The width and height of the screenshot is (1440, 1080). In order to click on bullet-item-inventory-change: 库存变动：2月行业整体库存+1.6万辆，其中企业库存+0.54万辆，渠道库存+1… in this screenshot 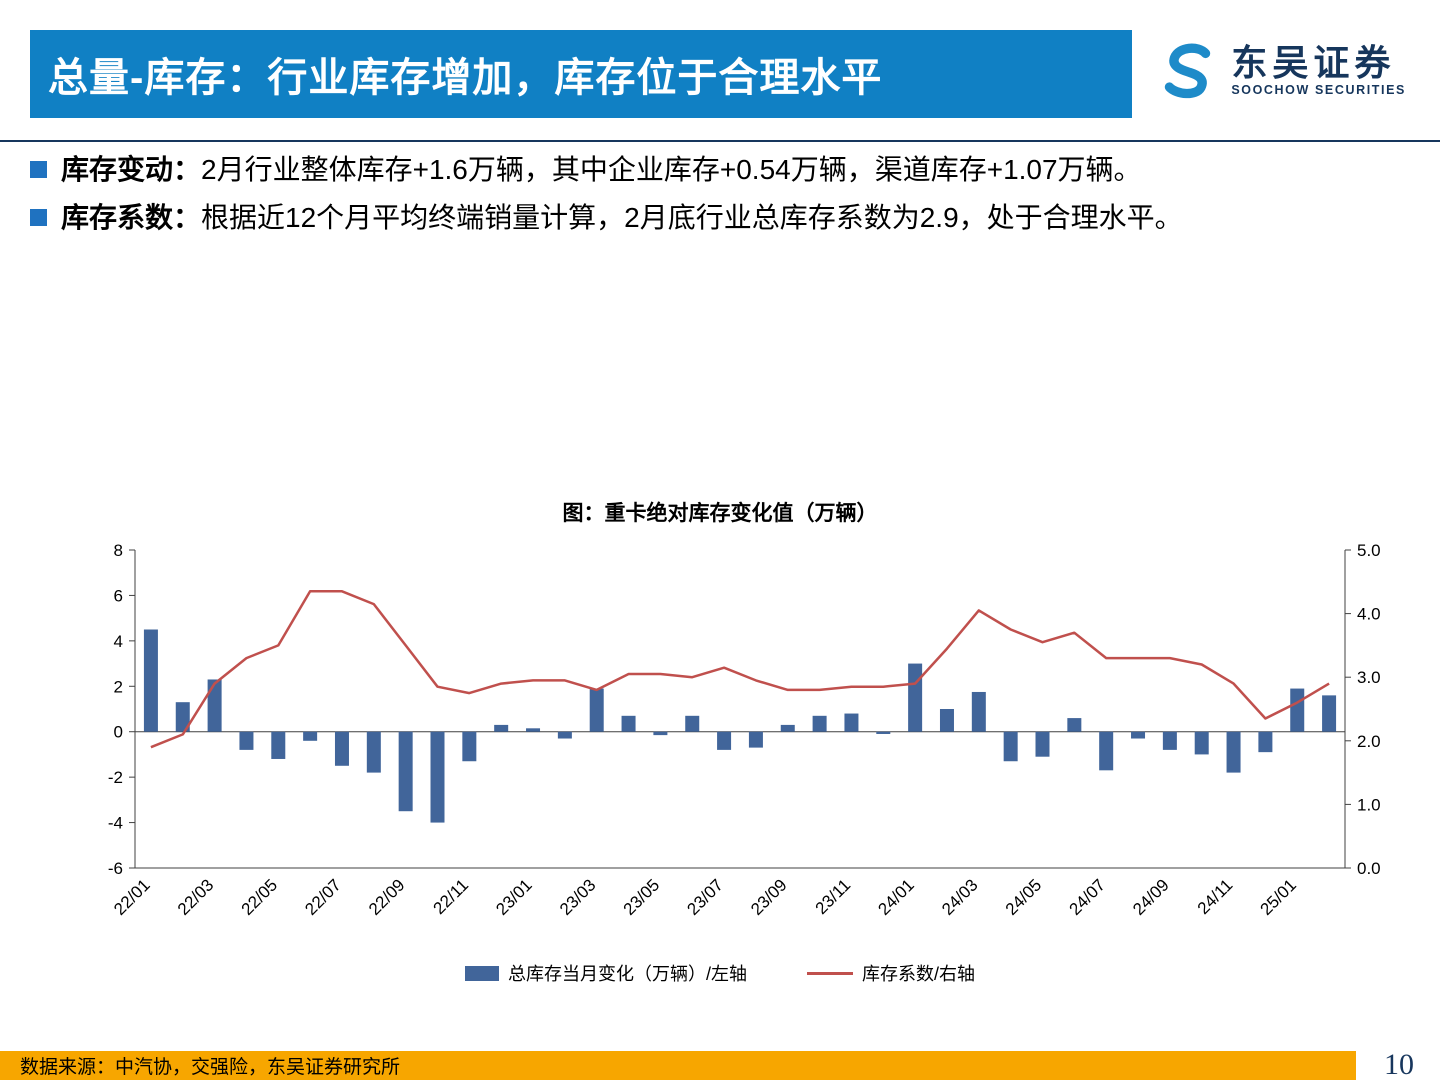, I will do `click(725, 170)`.